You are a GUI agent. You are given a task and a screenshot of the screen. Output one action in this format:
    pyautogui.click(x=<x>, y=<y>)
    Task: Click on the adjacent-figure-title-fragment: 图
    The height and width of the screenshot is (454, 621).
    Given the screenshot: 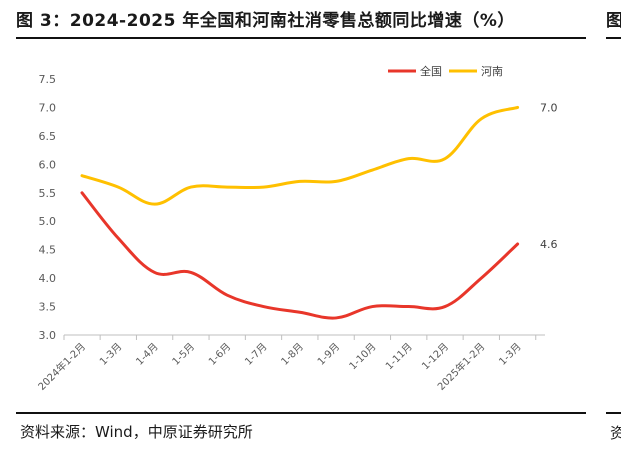 What is the action you would take?
    pyautogui.click(x=613, y=21)
    